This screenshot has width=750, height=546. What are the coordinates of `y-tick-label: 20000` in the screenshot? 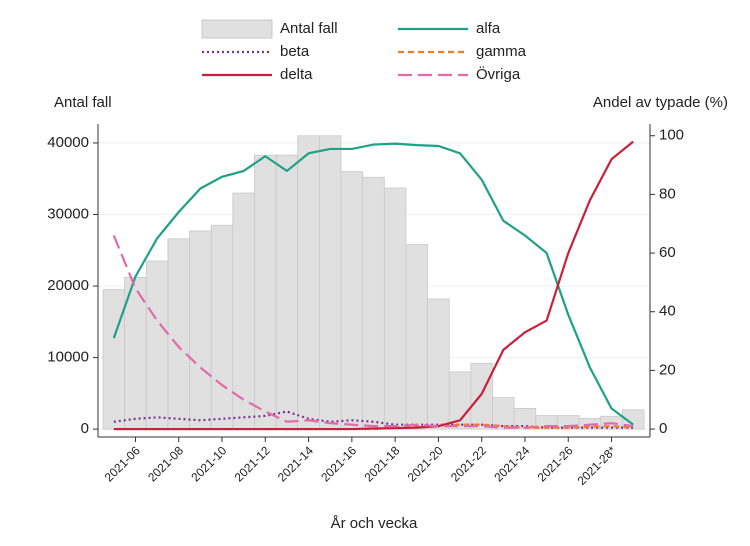 It's located at (68, 285).